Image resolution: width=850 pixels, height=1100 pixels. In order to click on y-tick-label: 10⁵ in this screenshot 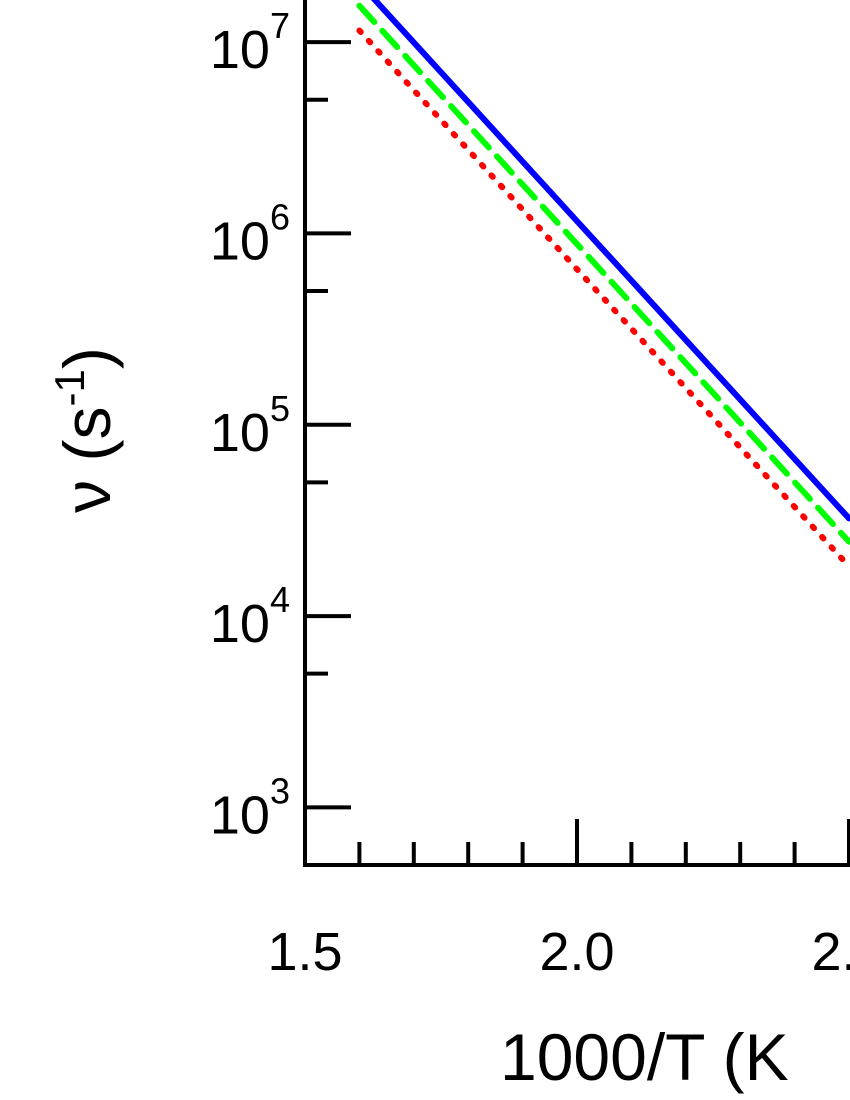, I will do `click(250, 425)`.